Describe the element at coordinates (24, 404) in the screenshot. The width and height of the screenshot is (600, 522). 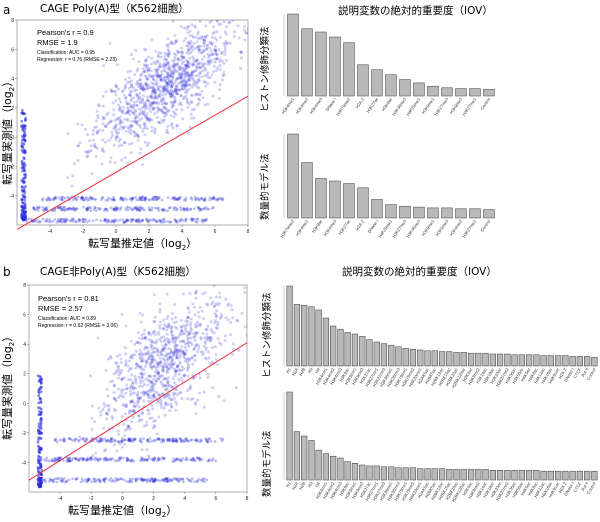
I see `y-tick-label: 0` at that location.